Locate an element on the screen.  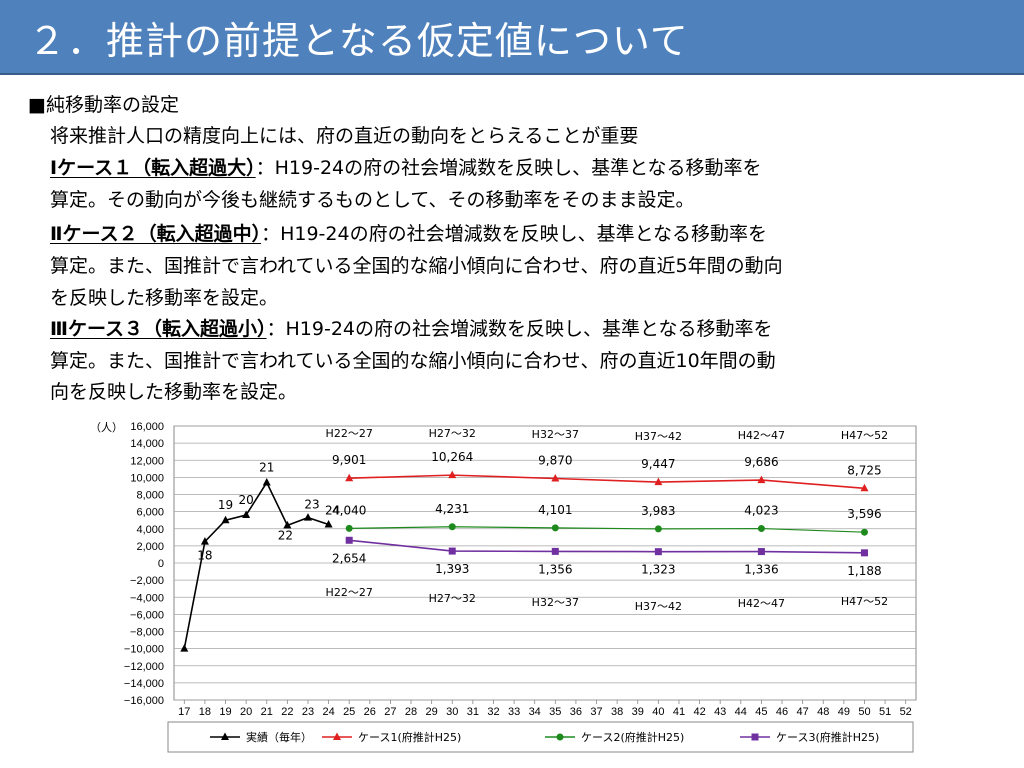
x-tick-label: 36 is located at coordinates (576, 712).